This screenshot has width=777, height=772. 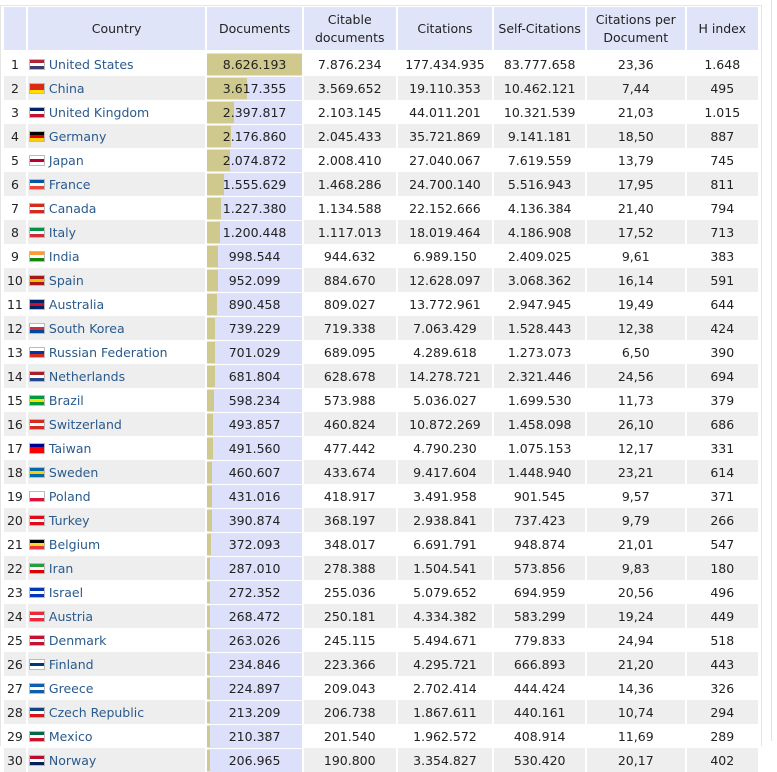 I want to click on country-cell: Poland, so click(x=116, y=496).